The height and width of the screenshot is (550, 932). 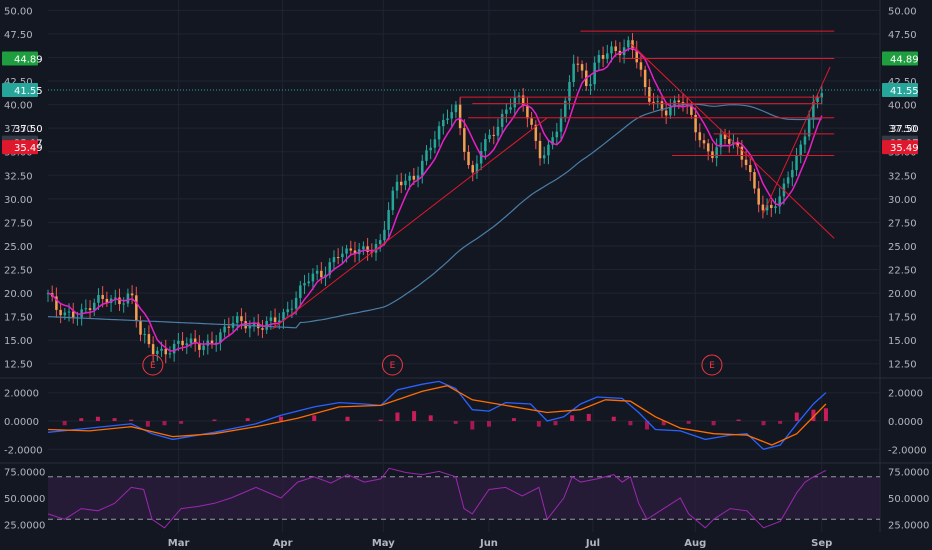 I want to click on y-tick-label-right: 30.00, so click(x=902, y=200).